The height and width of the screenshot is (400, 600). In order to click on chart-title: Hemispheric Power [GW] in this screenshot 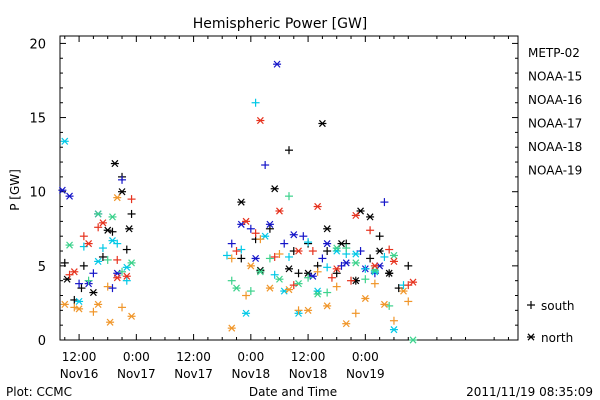, I will do `click(280, 24)`.